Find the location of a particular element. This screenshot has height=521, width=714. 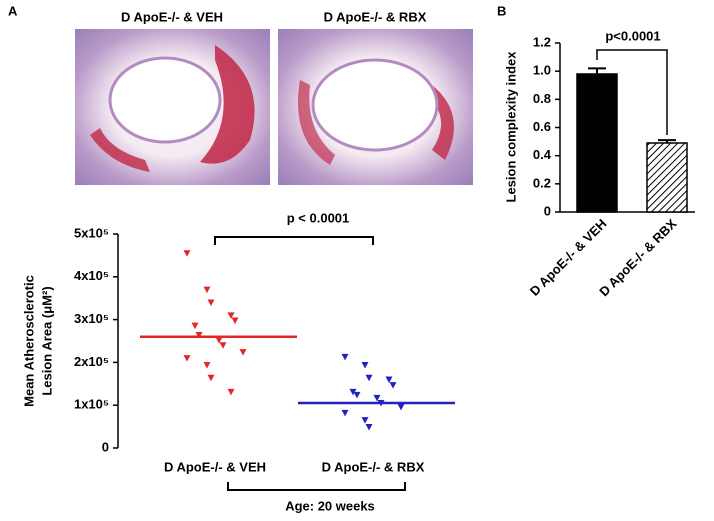

y-tick-label: 0.2 is located at coordinates (542, 182).